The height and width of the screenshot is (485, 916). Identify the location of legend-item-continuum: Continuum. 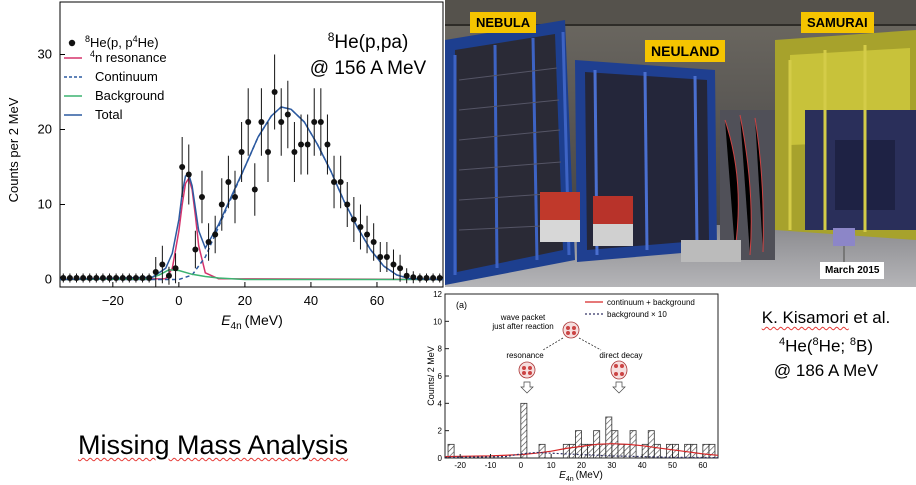
(111, 76).